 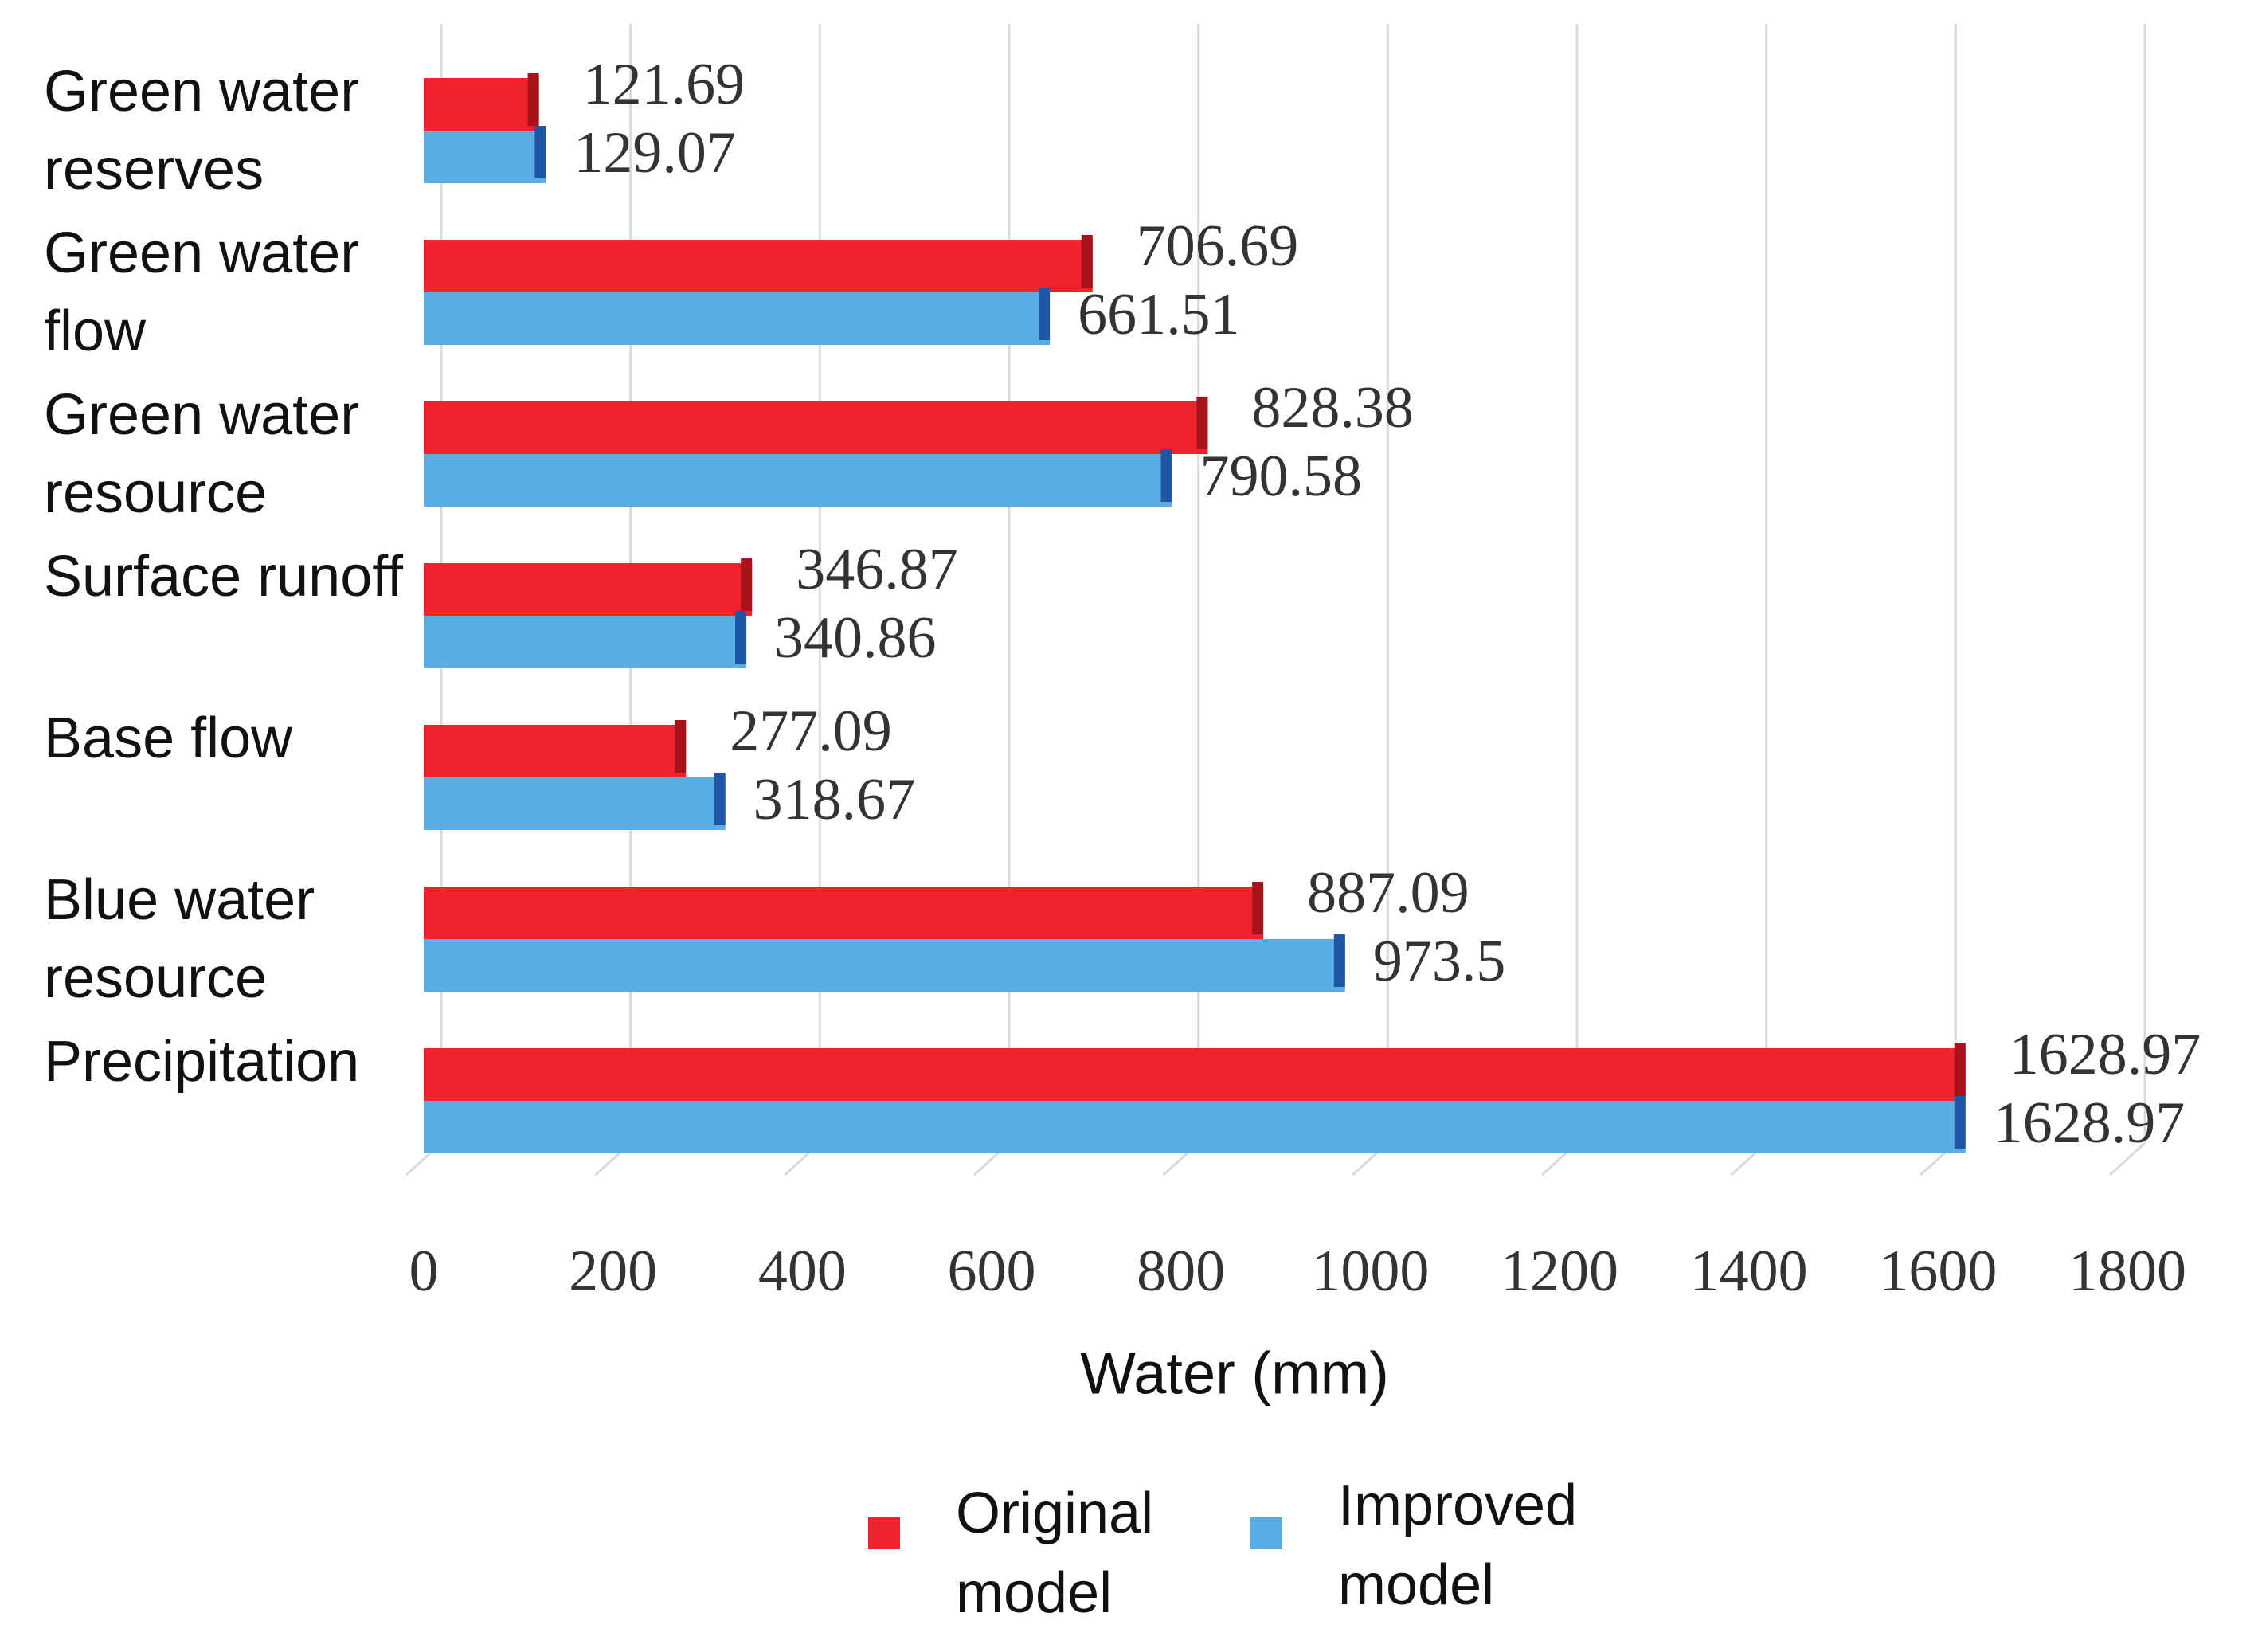 What do you see at coordinates (856, 638) in the screenshot?
I see `value-label: 340.86` at bounding box center [856, 638].